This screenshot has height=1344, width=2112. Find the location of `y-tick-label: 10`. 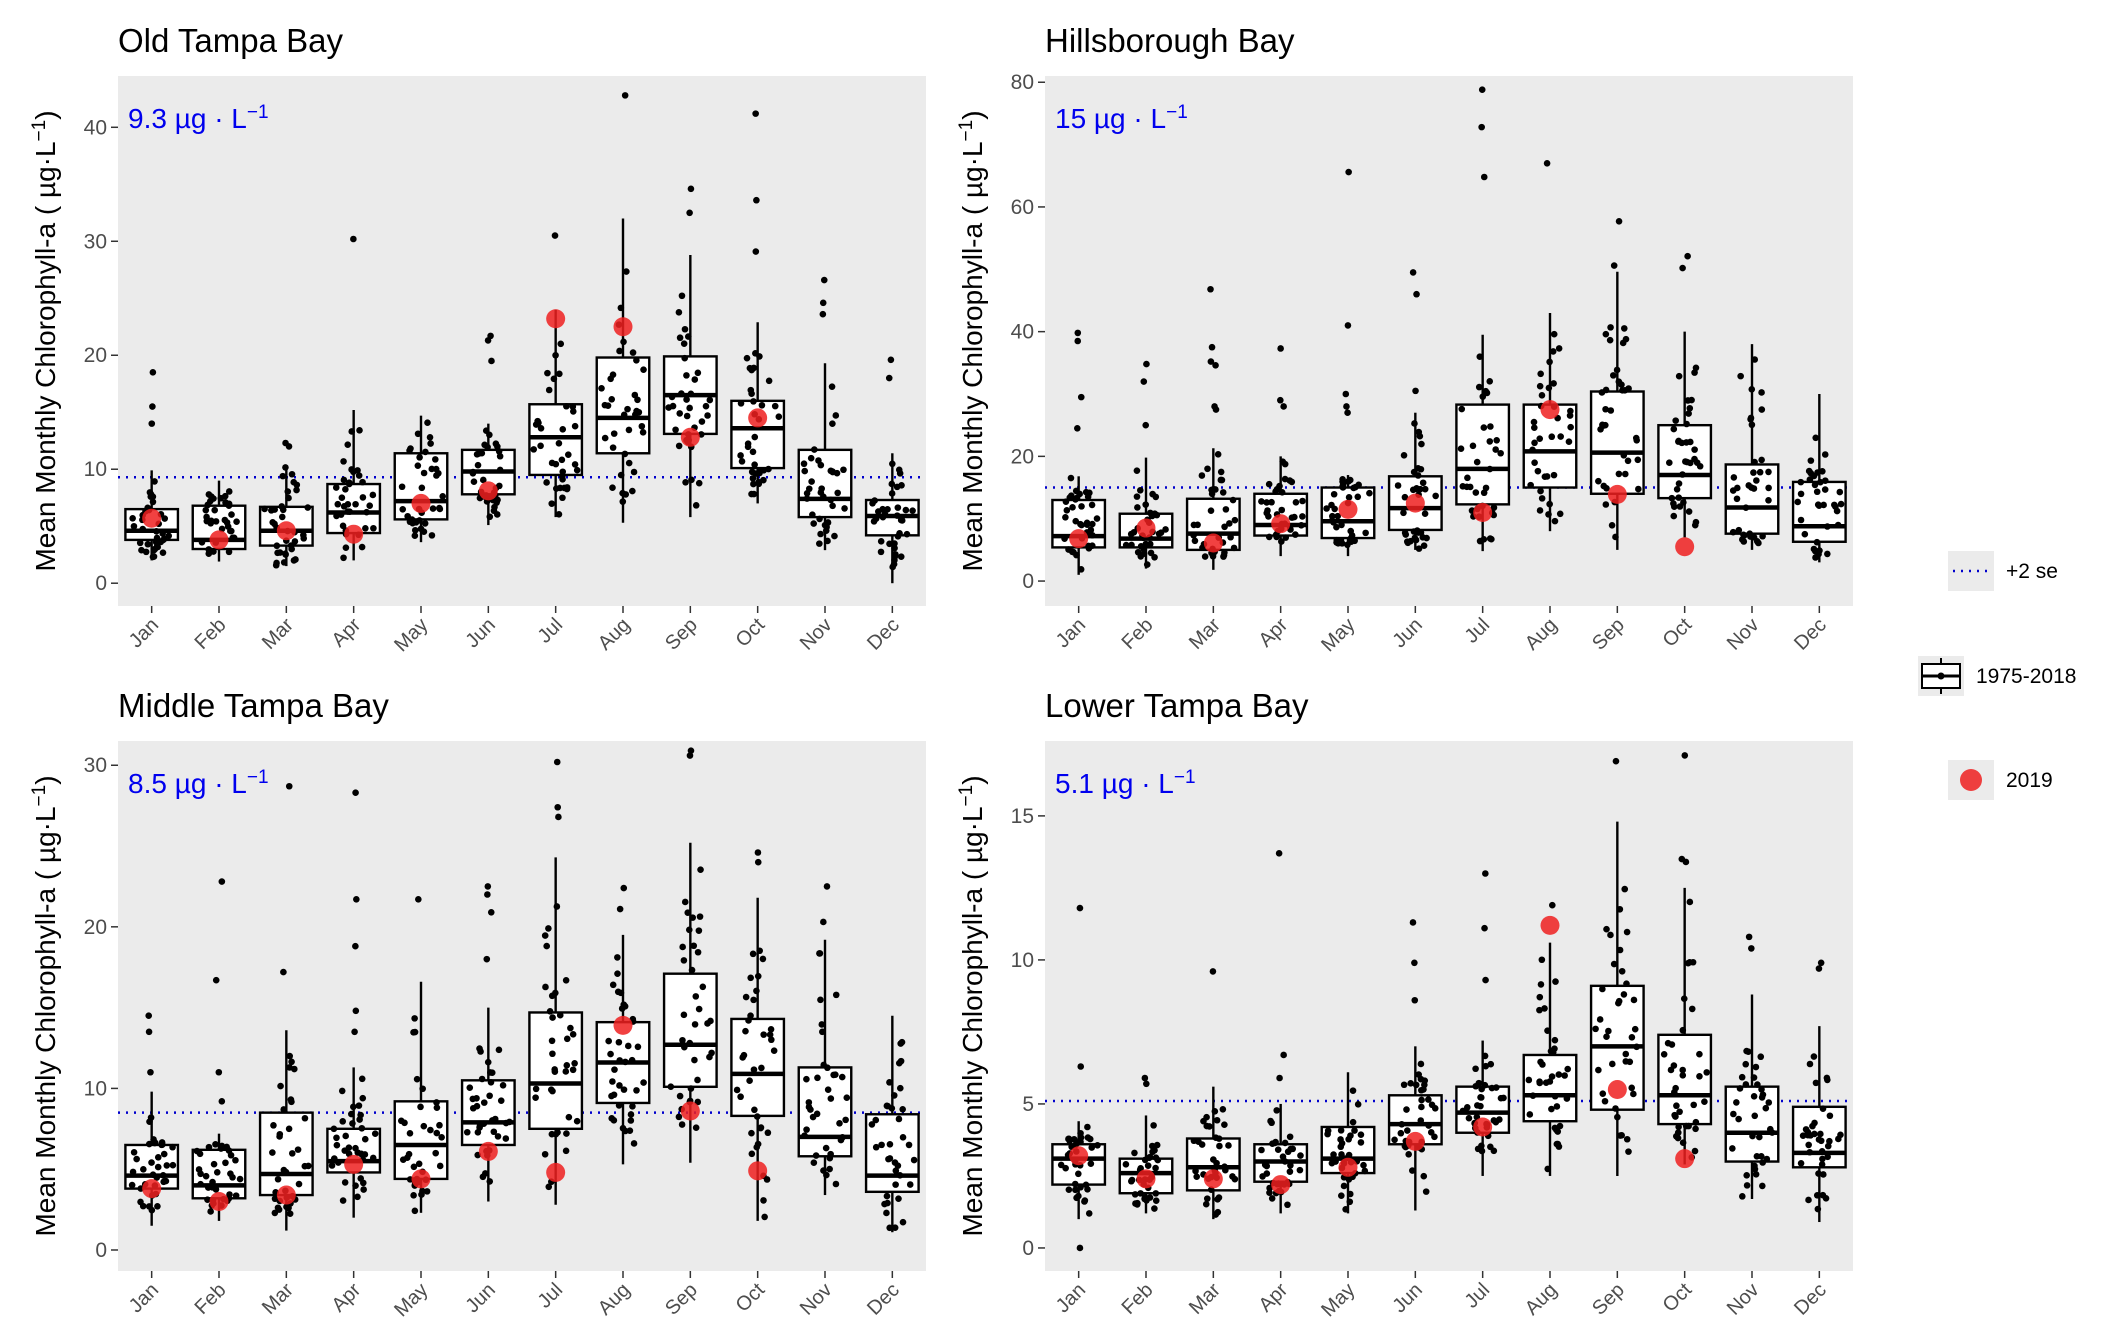

y-tick-label: 10 is located at coordinates (1022, 960).